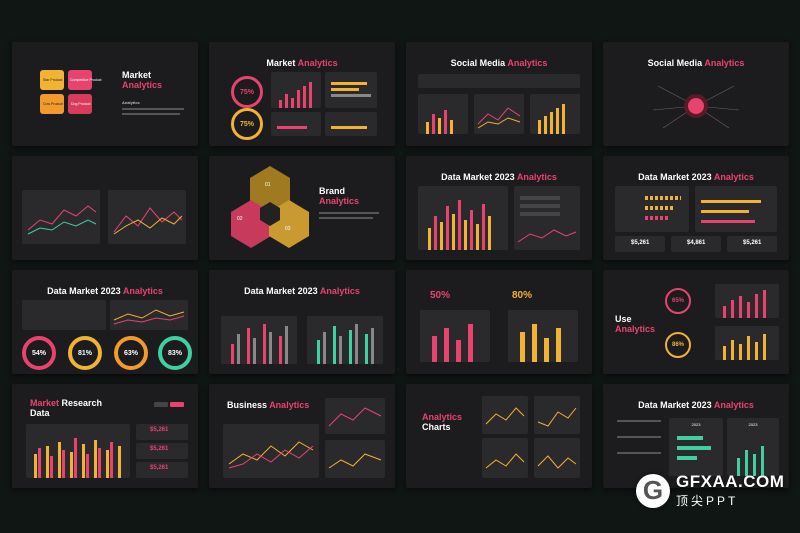  Describe the element at coordinates (40, 413) in the screenshot. I see `slide-title-line2: Data` at that location.